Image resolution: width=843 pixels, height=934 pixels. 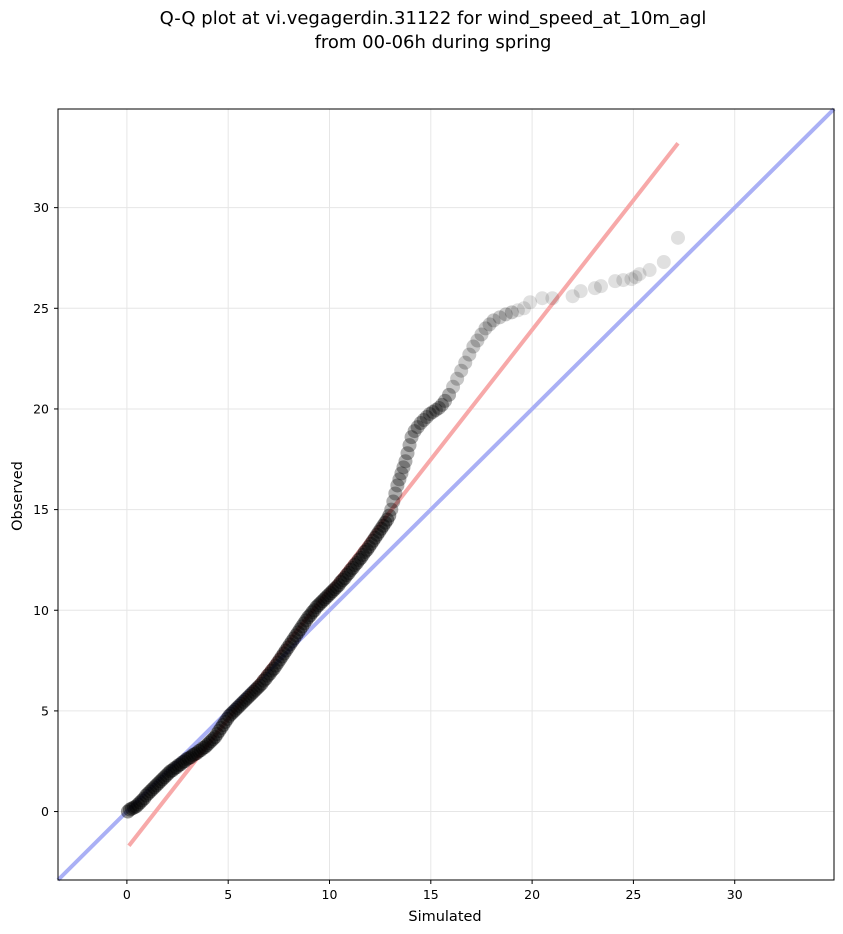 I want to click on y-tick-label: 0, so click(x=45, y=811).